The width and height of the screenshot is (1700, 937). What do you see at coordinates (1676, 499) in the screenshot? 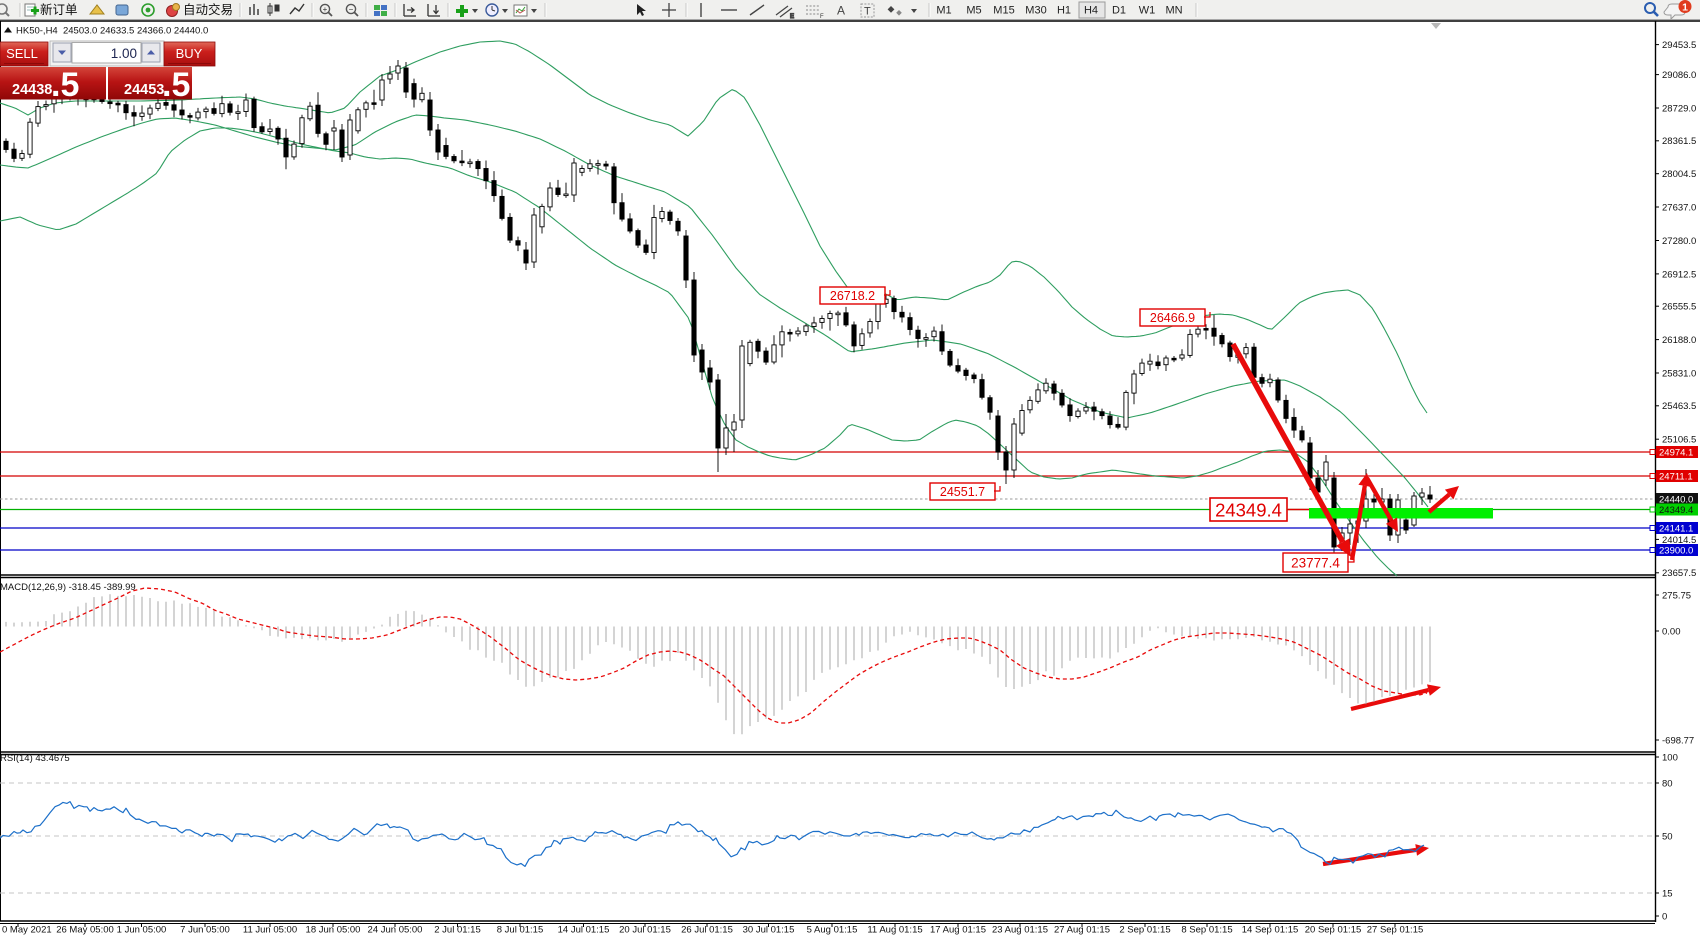
I see `svg-text: 24440.0` at bounding box center [1676, 499].